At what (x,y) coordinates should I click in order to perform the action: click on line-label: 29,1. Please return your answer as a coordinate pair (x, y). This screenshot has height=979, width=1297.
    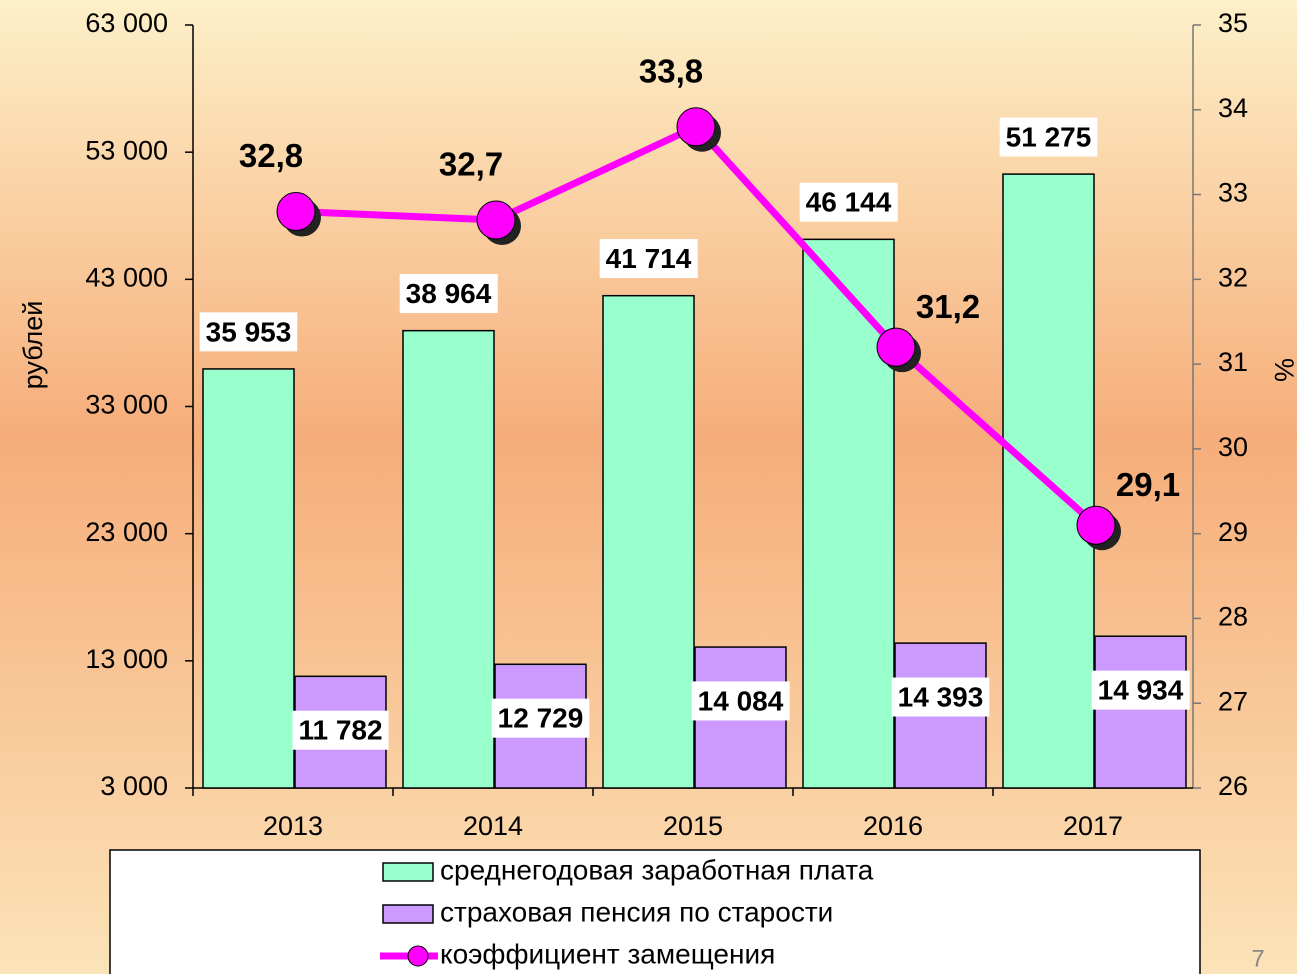
    Looking at the image, I should click on (1148, 484).